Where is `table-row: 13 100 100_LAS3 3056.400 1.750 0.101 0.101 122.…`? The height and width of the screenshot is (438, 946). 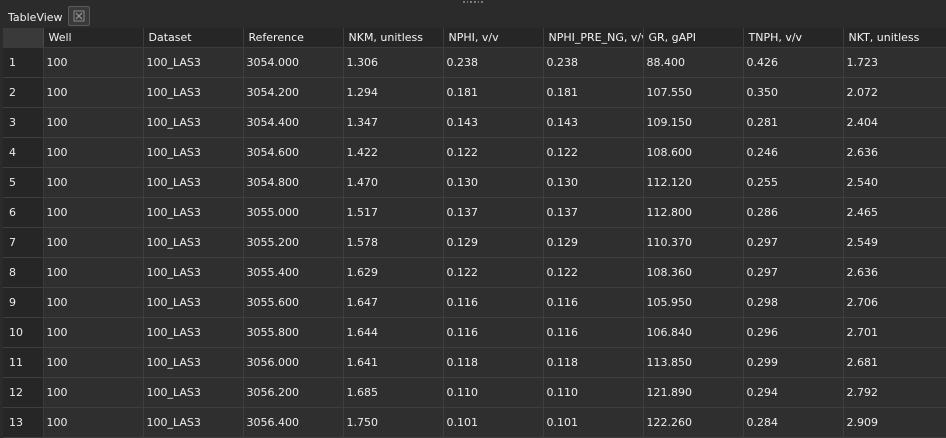
table-row: 13 100 100_LAS3 3056.400 1.750 0.101 0.101 122.… is located at coordinates (474, 422).